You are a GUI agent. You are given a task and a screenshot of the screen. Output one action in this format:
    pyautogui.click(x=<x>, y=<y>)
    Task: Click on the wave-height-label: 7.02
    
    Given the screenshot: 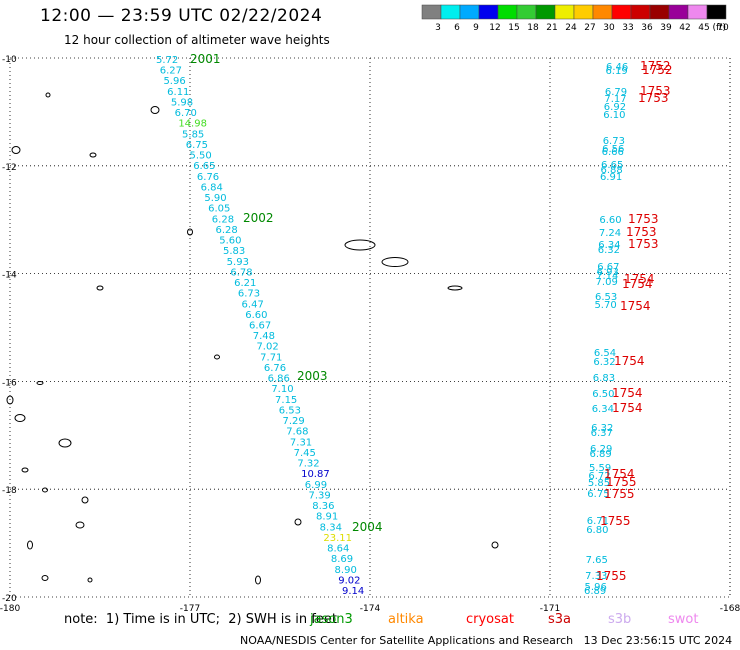 What is the action you would take?
    pyautogui.click(x=267, y=347)
    